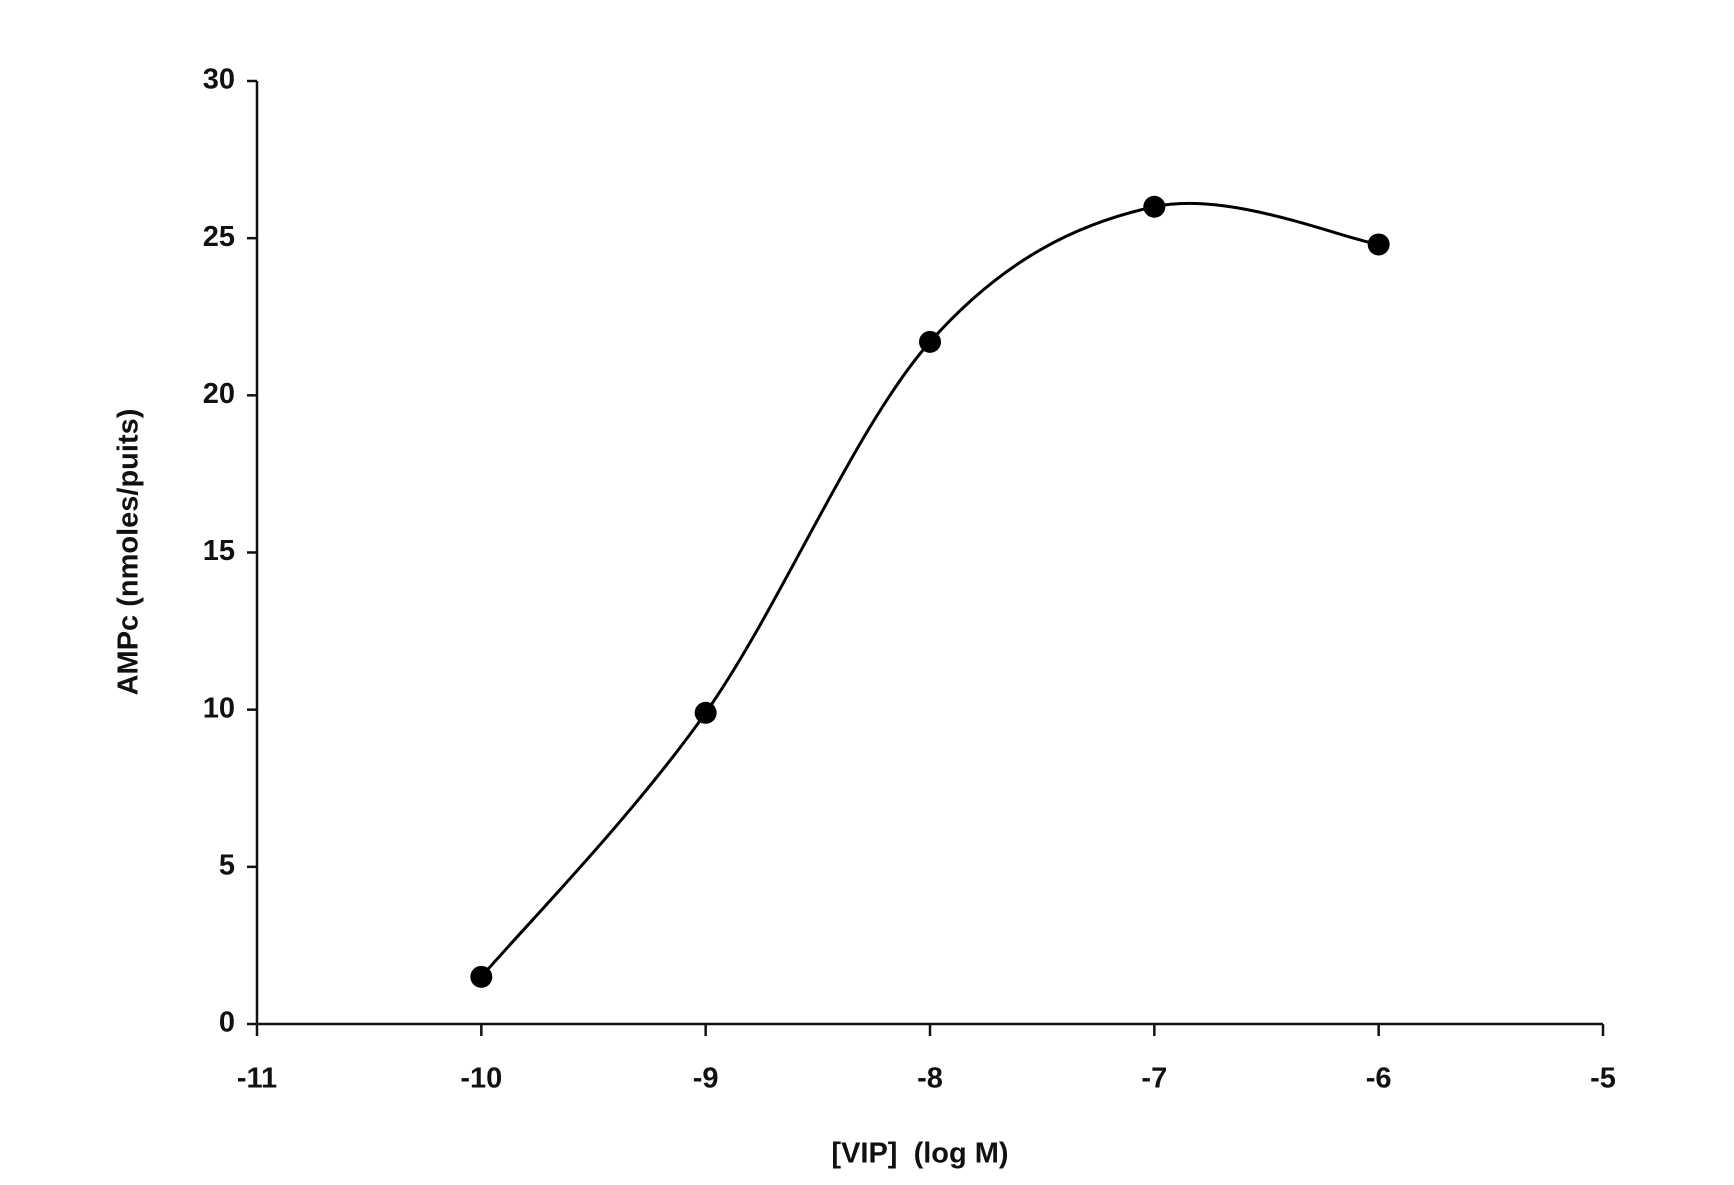 The height and width of the screenshot is (1185, 1734). I want to click on y-tick-label: 25, so click(219, 237).